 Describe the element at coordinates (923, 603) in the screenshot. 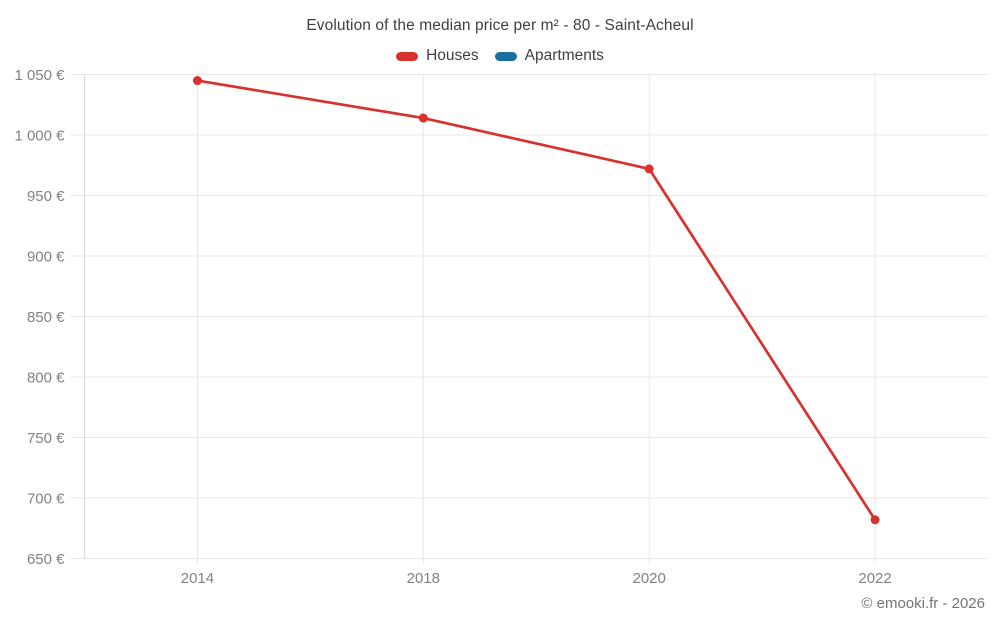

I see `copyright-footer: © emooki.fr - 2026` at that location.